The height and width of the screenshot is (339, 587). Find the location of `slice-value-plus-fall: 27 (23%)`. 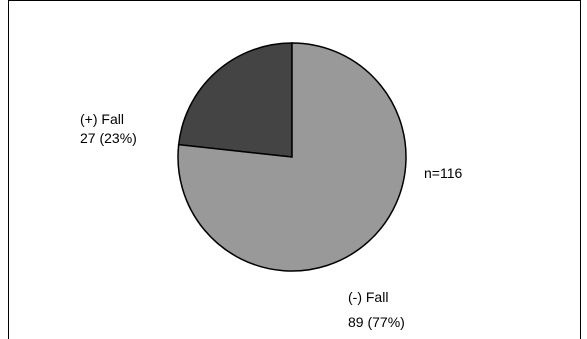

slice-value-plus-fall: 27 (23%) is located at coordinates (108, 138).